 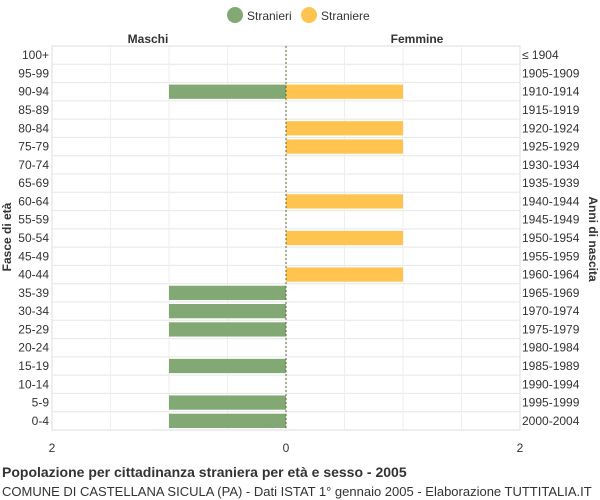 What do you see at coordinates (33, 165) in the screenshot?
I see `age-label: 70-74` at bounding box center [33, 165].